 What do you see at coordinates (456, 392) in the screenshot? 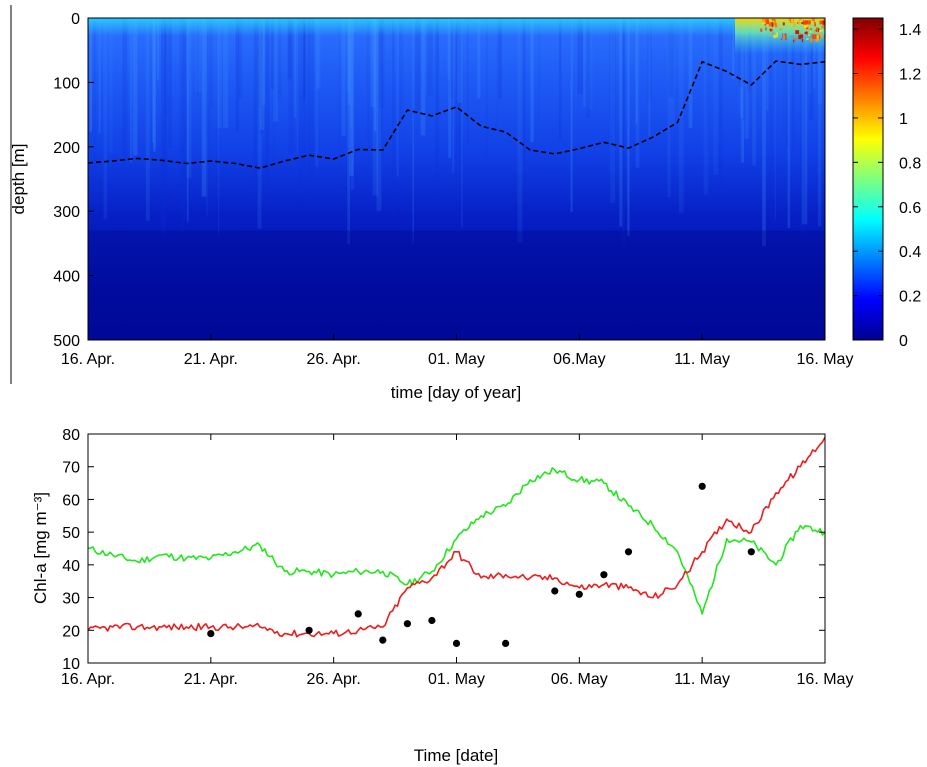
I see `heatmap-xlabel: time [day of year]` at bounding box center [456, 392].